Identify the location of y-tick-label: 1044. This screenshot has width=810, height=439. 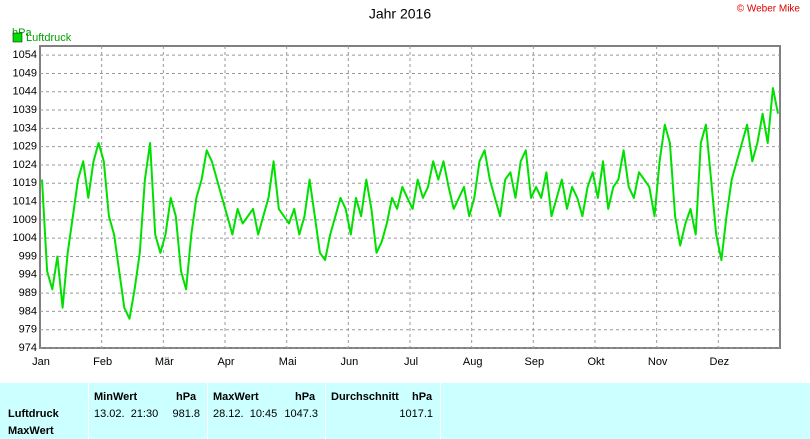
(25, 92).